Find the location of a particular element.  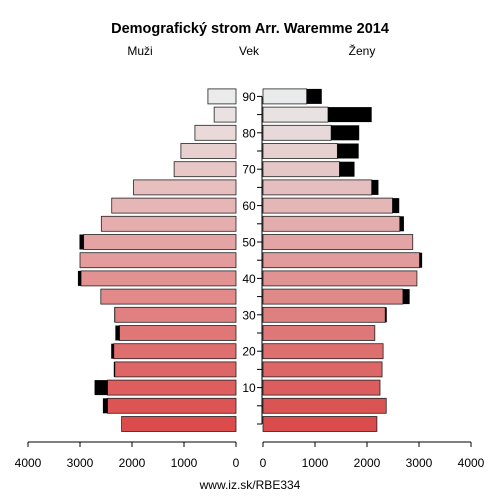

age-tick-label: 50 is located at coordinates (249, 243).